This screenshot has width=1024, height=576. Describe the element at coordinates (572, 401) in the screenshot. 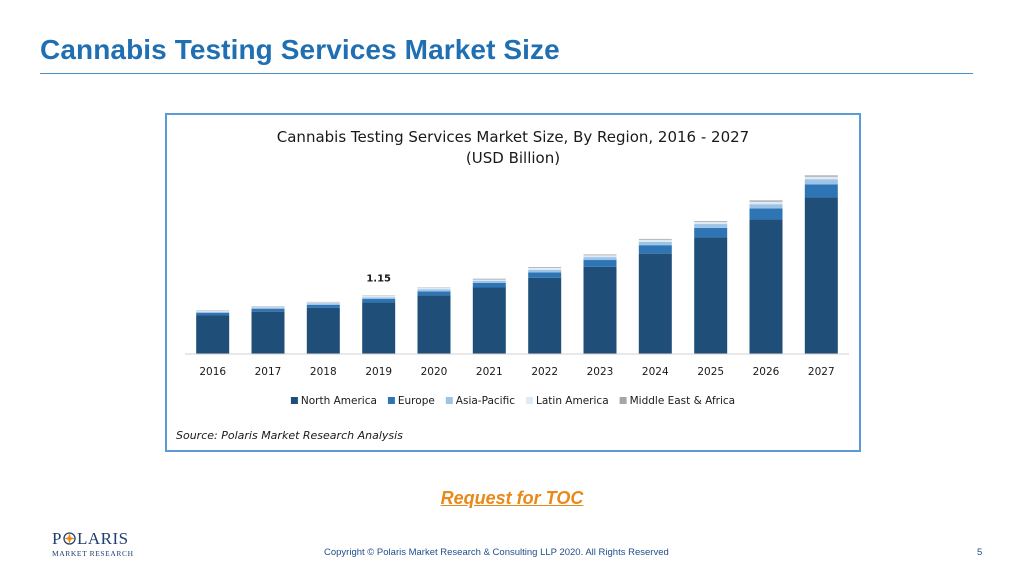

I see `legend-label: Latin America` at that location.